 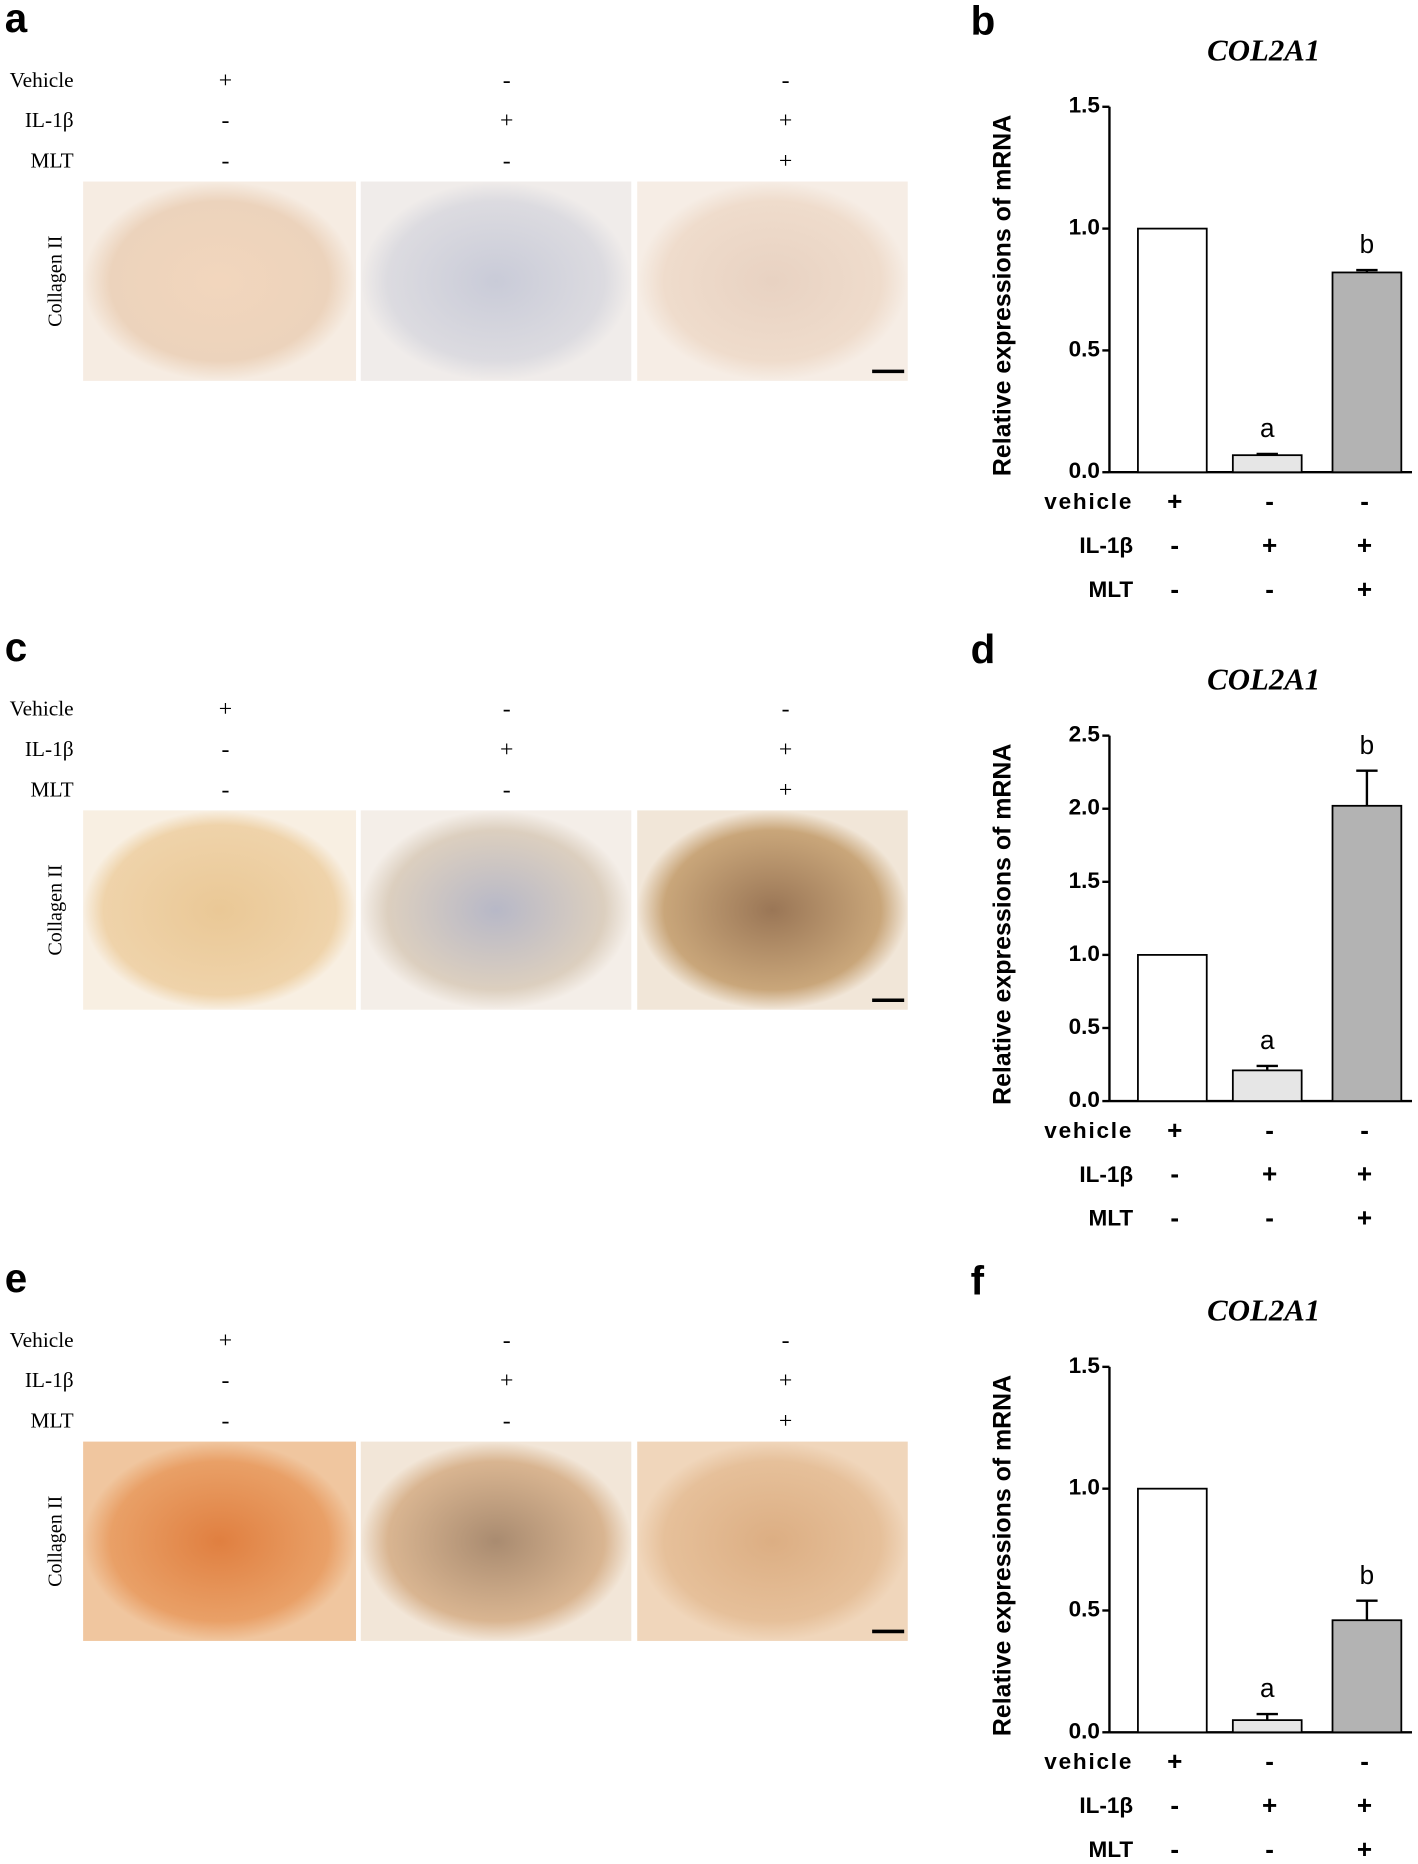 I want to click on panel-label: c, so click(x=16, y=647).